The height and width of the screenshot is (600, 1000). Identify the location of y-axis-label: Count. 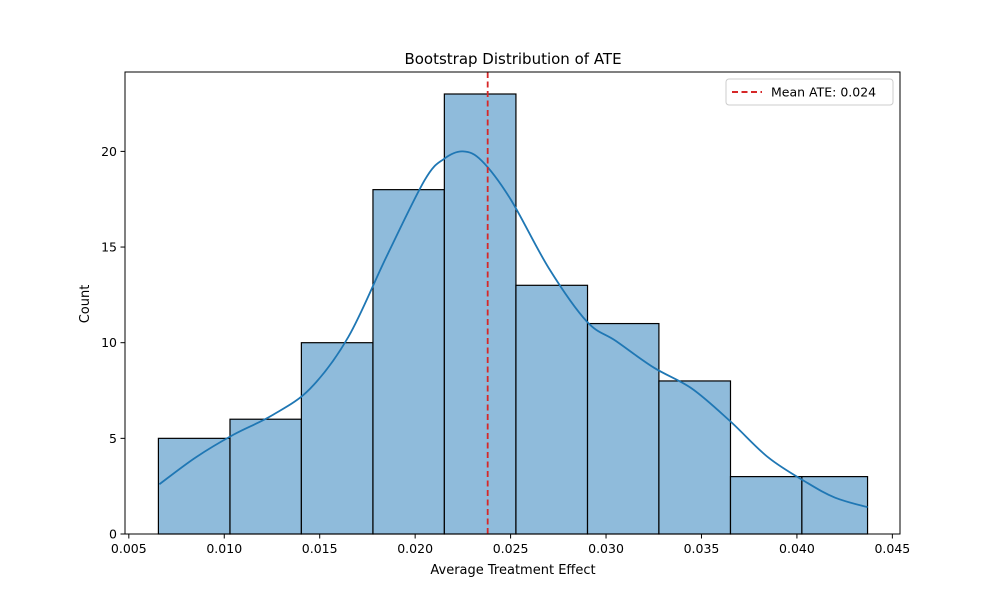
(85, 304).